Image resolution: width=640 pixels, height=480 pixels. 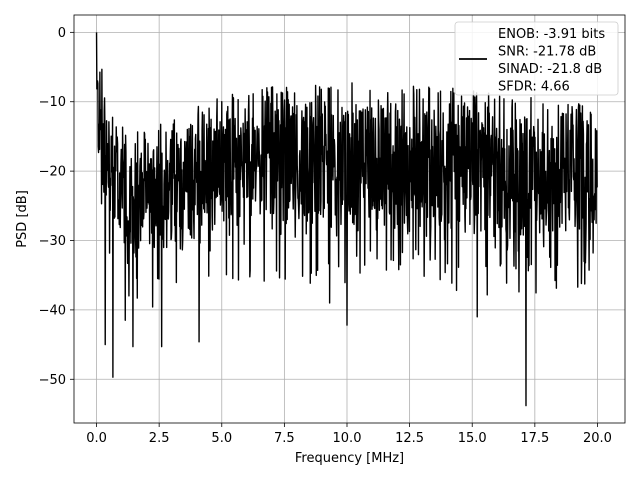 I want to click on y-axis-label: PSD [dB], so click(x=22, y=219).